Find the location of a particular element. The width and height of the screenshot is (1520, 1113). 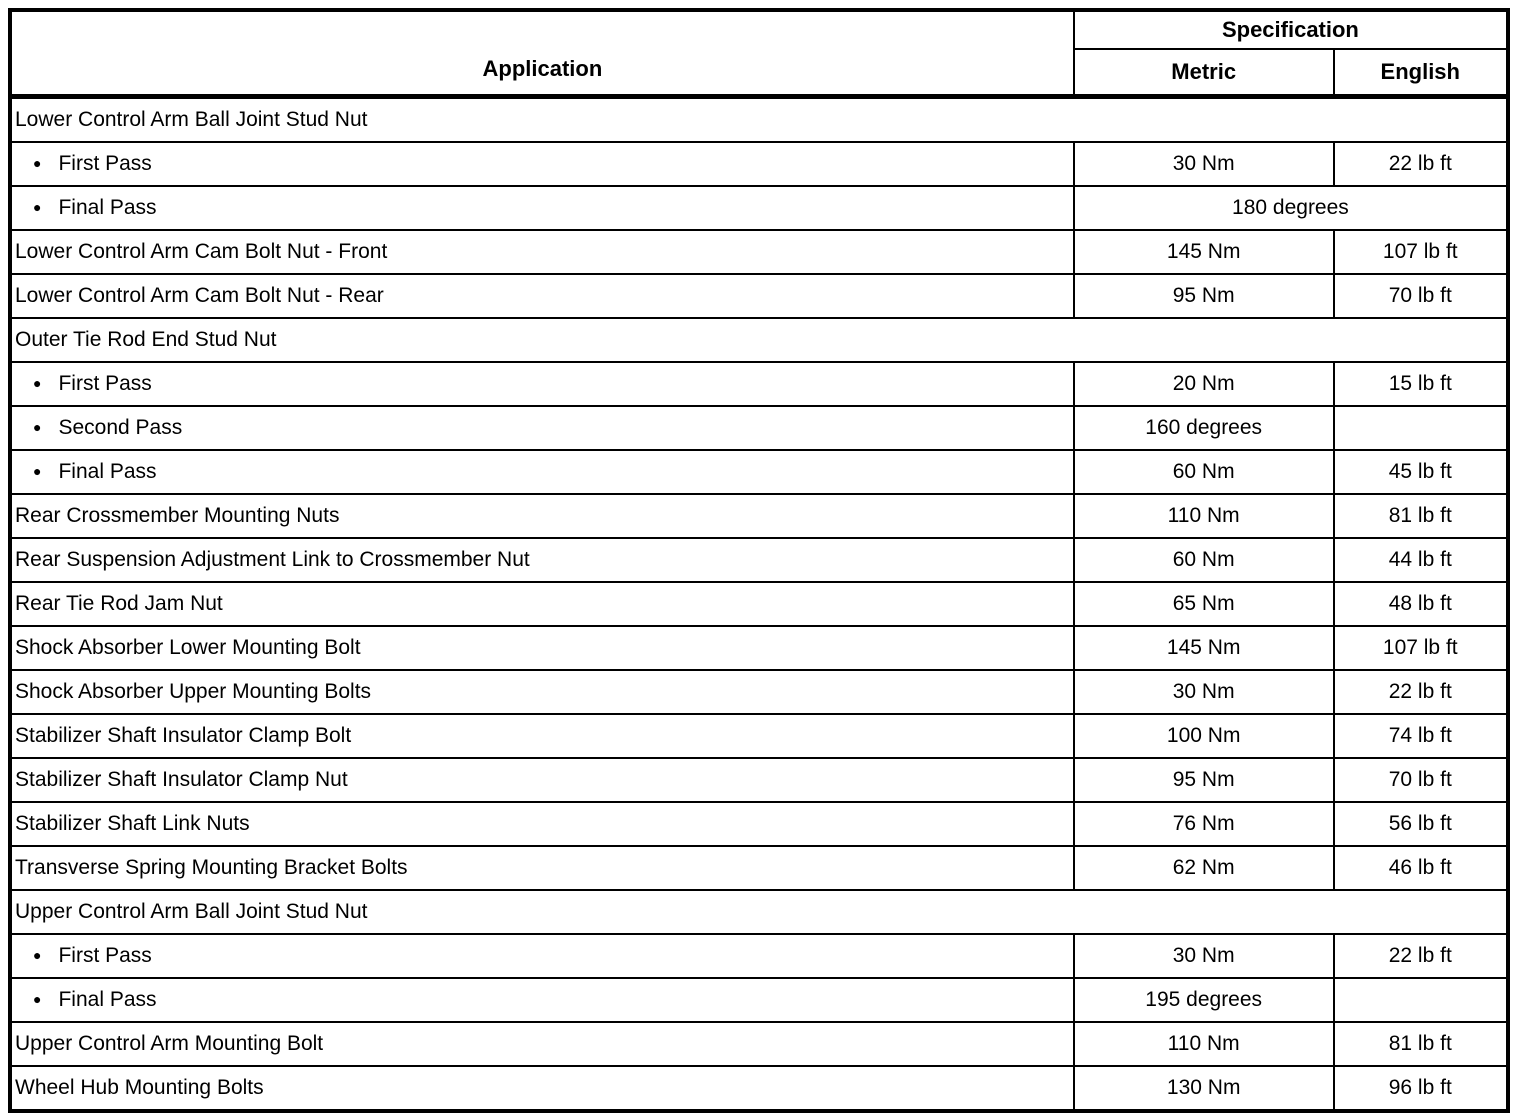

application-label: Shock Absorber Upper Mounting Bolts is located at coordinates (193, 691).